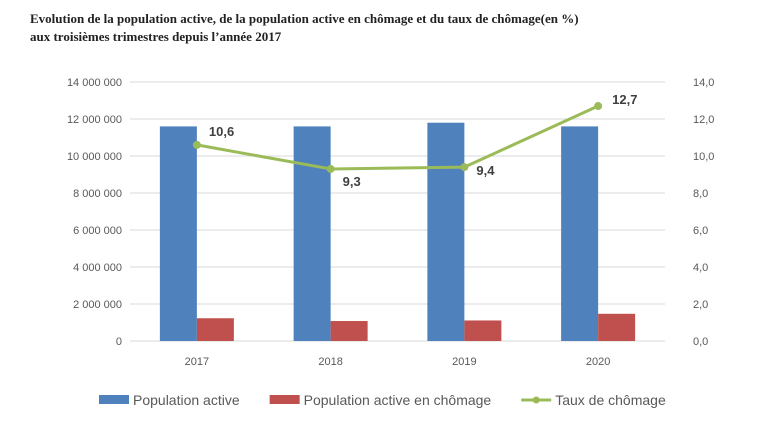 This screenshot has height=431, width=768. Describe the element at coordinates (700, 268) in the screenshot. I see `right-tick-label: 4,0` at that location.